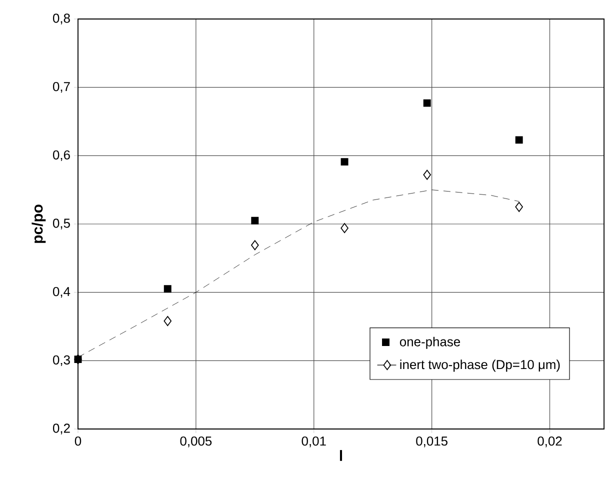 This screenshot has height=492, width=605. I want to click on legend-label: inert two-phase (Dp=10 μm), so click(480, 366).